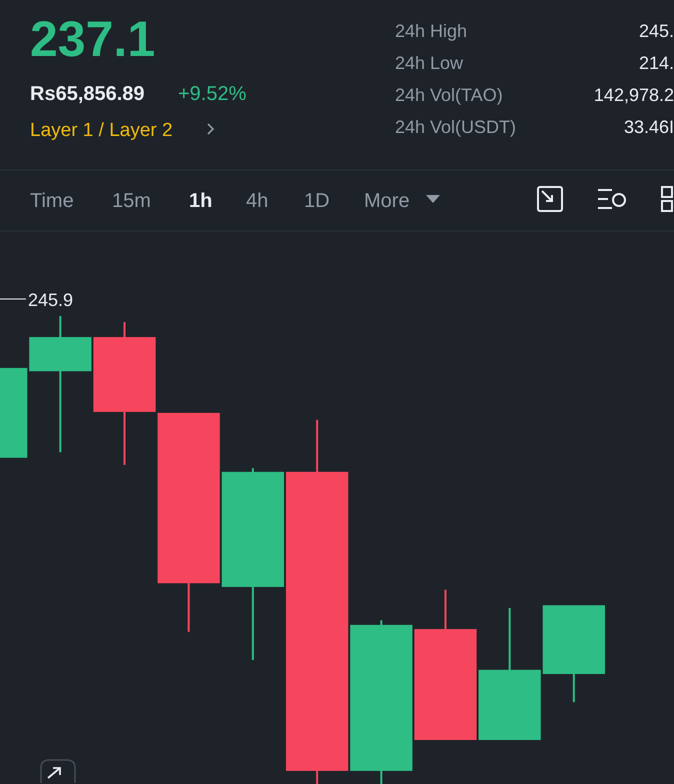  What do you see at coordinates (52, 201) in the screenshot?
I see `text: Time` at bounding box center [52, 201].